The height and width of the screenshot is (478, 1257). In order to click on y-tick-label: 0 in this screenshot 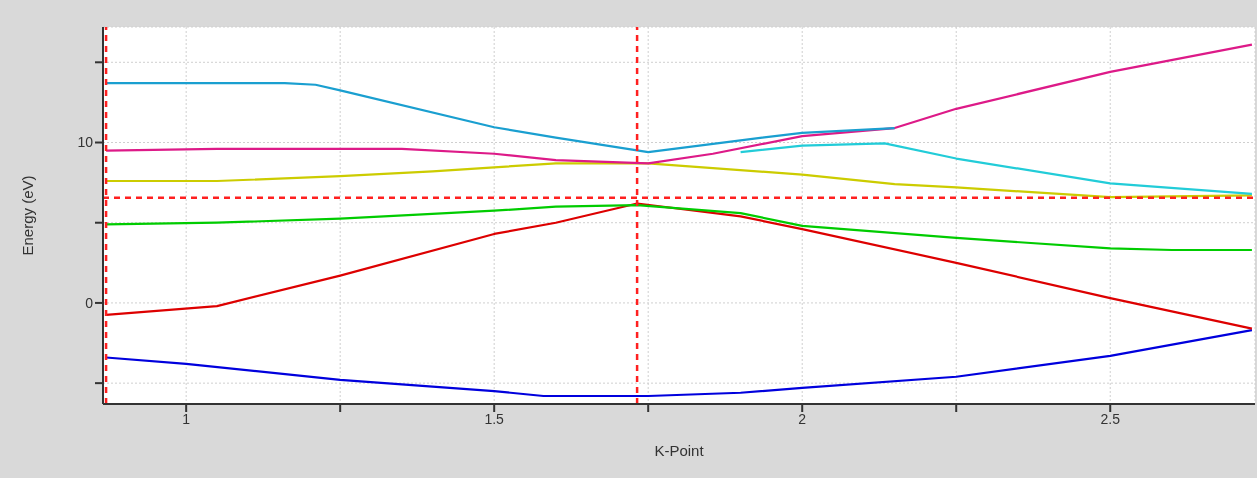, I will do `click(89, 302)`.